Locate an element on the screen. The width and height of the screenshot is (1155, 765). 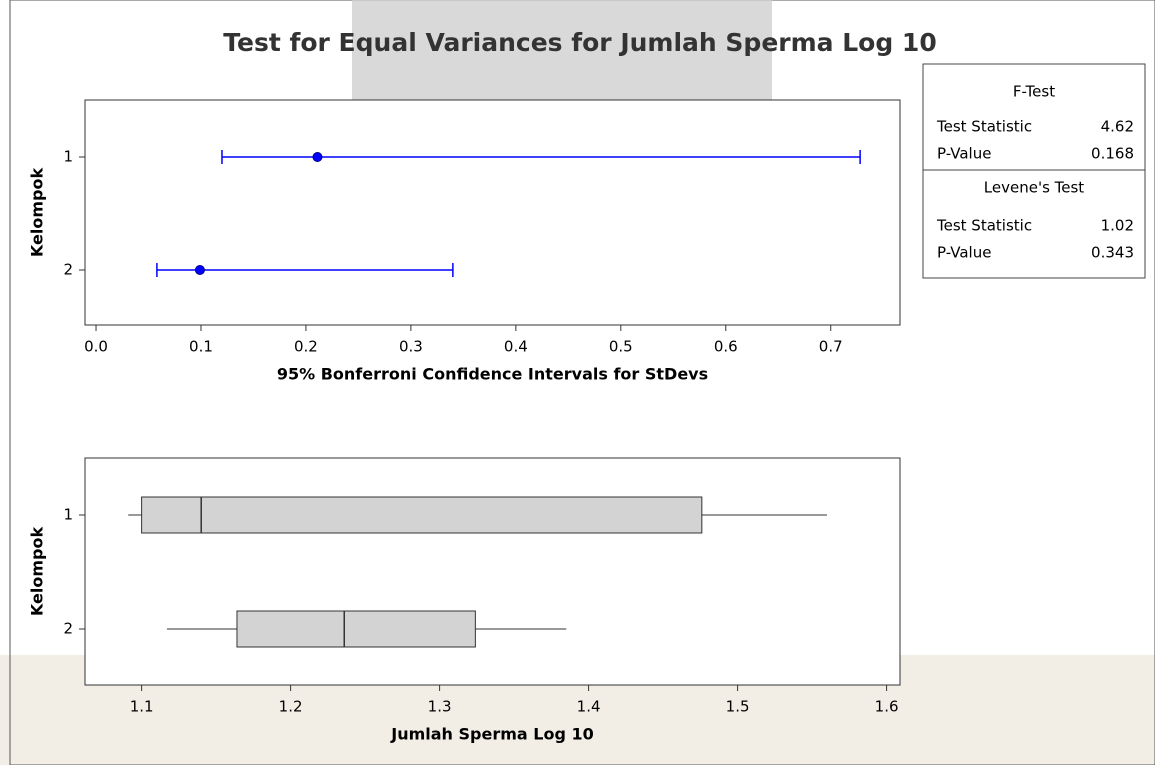
x-tick-label: 1.5 is located at coordinates (738, 707).